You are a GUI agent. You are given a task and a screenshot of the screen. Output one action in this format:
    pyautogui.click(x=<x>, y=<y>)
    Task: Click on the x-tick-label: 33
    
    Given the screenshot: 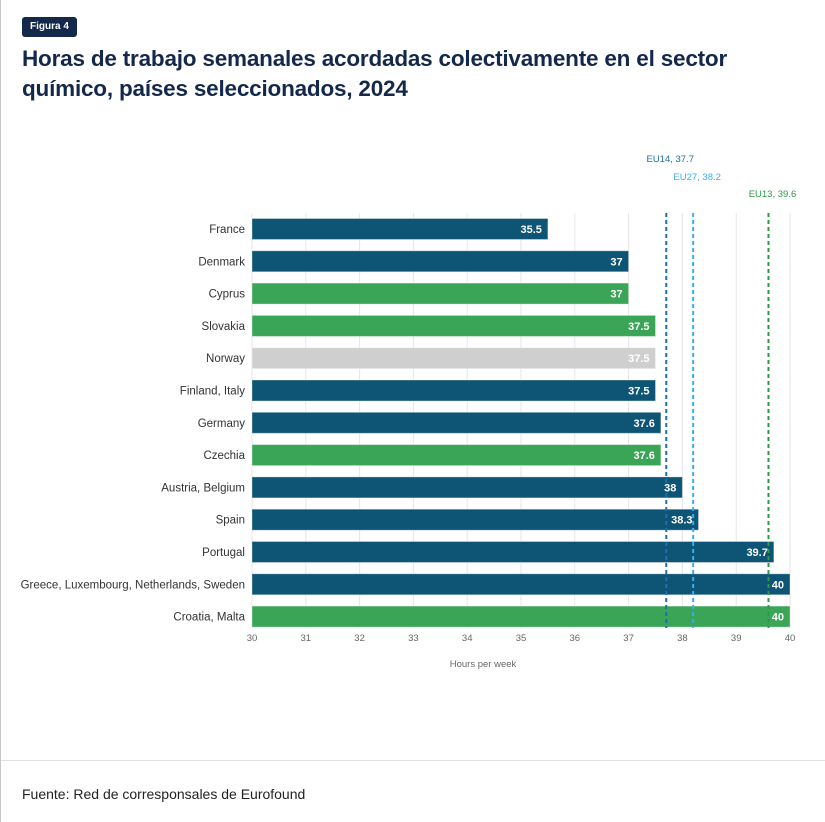 What is the action you would take?
    pyautogui.click(x=413, y=638)
    